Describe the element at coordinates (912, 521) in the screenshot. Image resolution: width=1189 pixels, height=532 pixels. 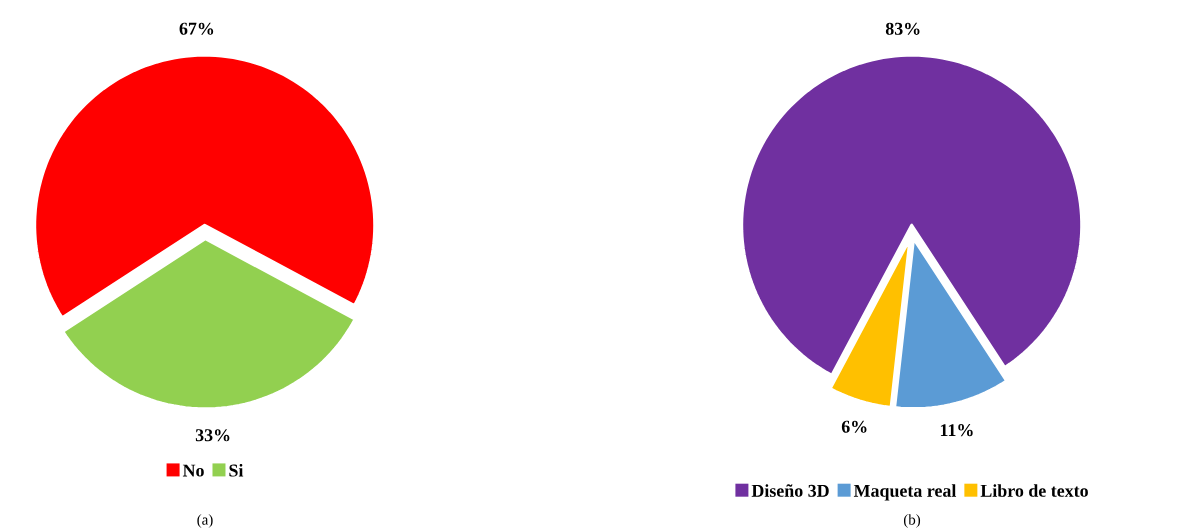
I see `text: (b)` at that location.